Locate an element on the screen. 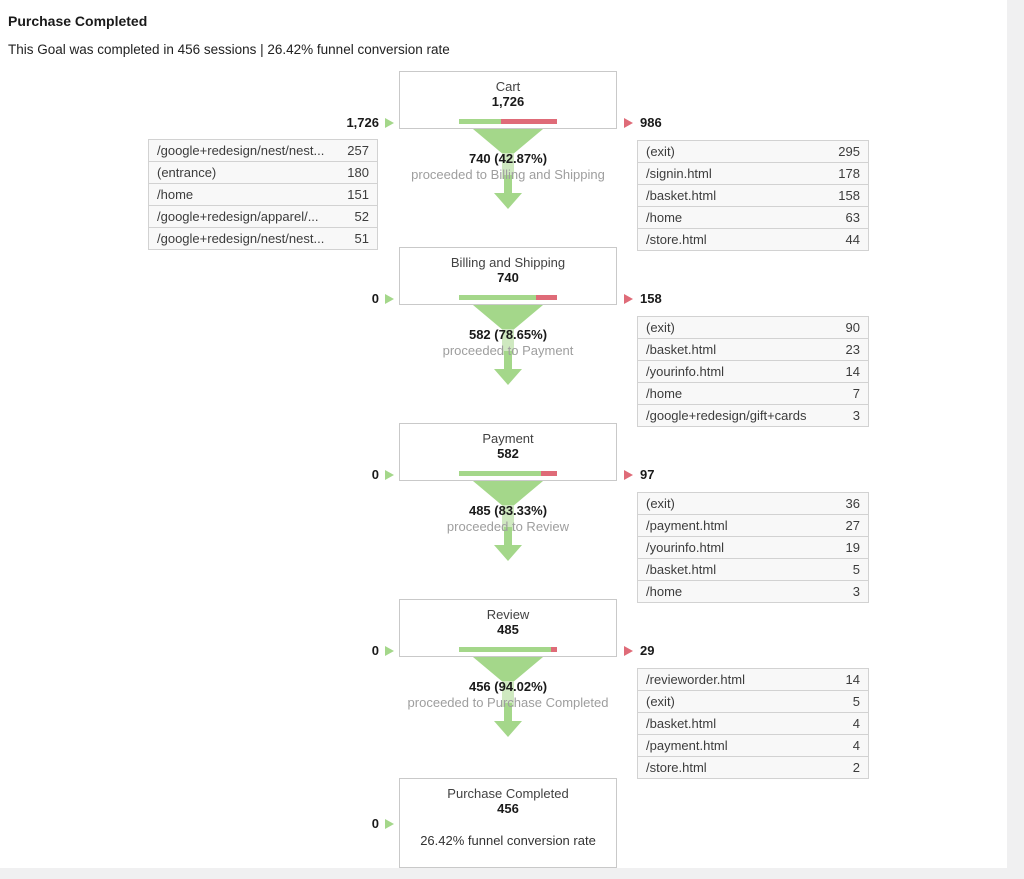 The width and height of the screenshot is (1024, 879). inflow-count: 1,726 is located at coordinates (362, 122).